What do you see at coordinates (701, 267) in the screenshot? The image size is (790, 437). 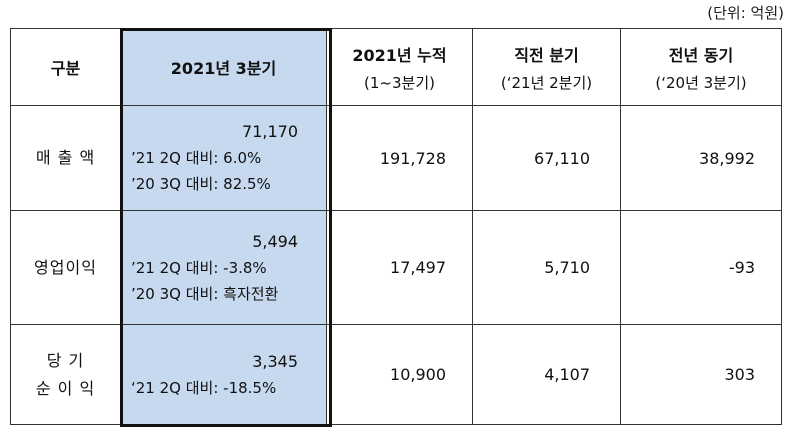 I see `yoy-value: -93` at bounding box center [701, 267].